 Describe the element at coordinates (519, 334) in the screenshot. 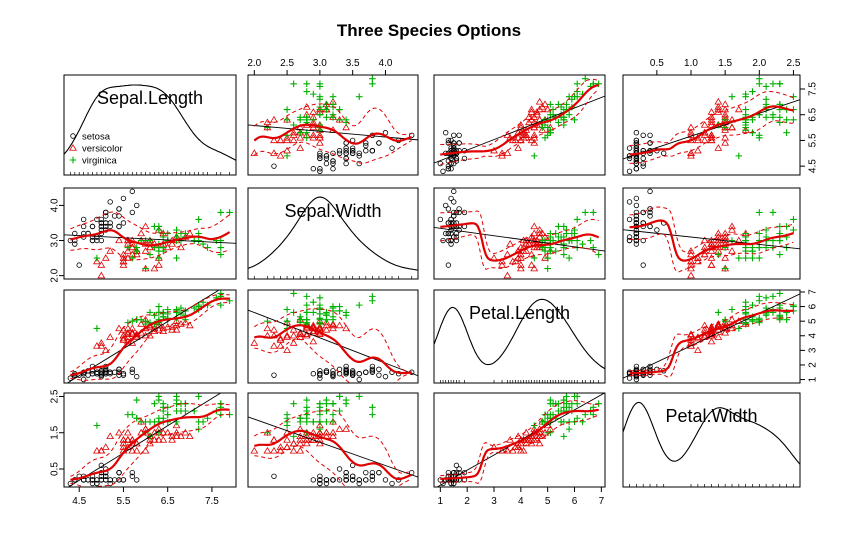

I see `density-curve` at that location.